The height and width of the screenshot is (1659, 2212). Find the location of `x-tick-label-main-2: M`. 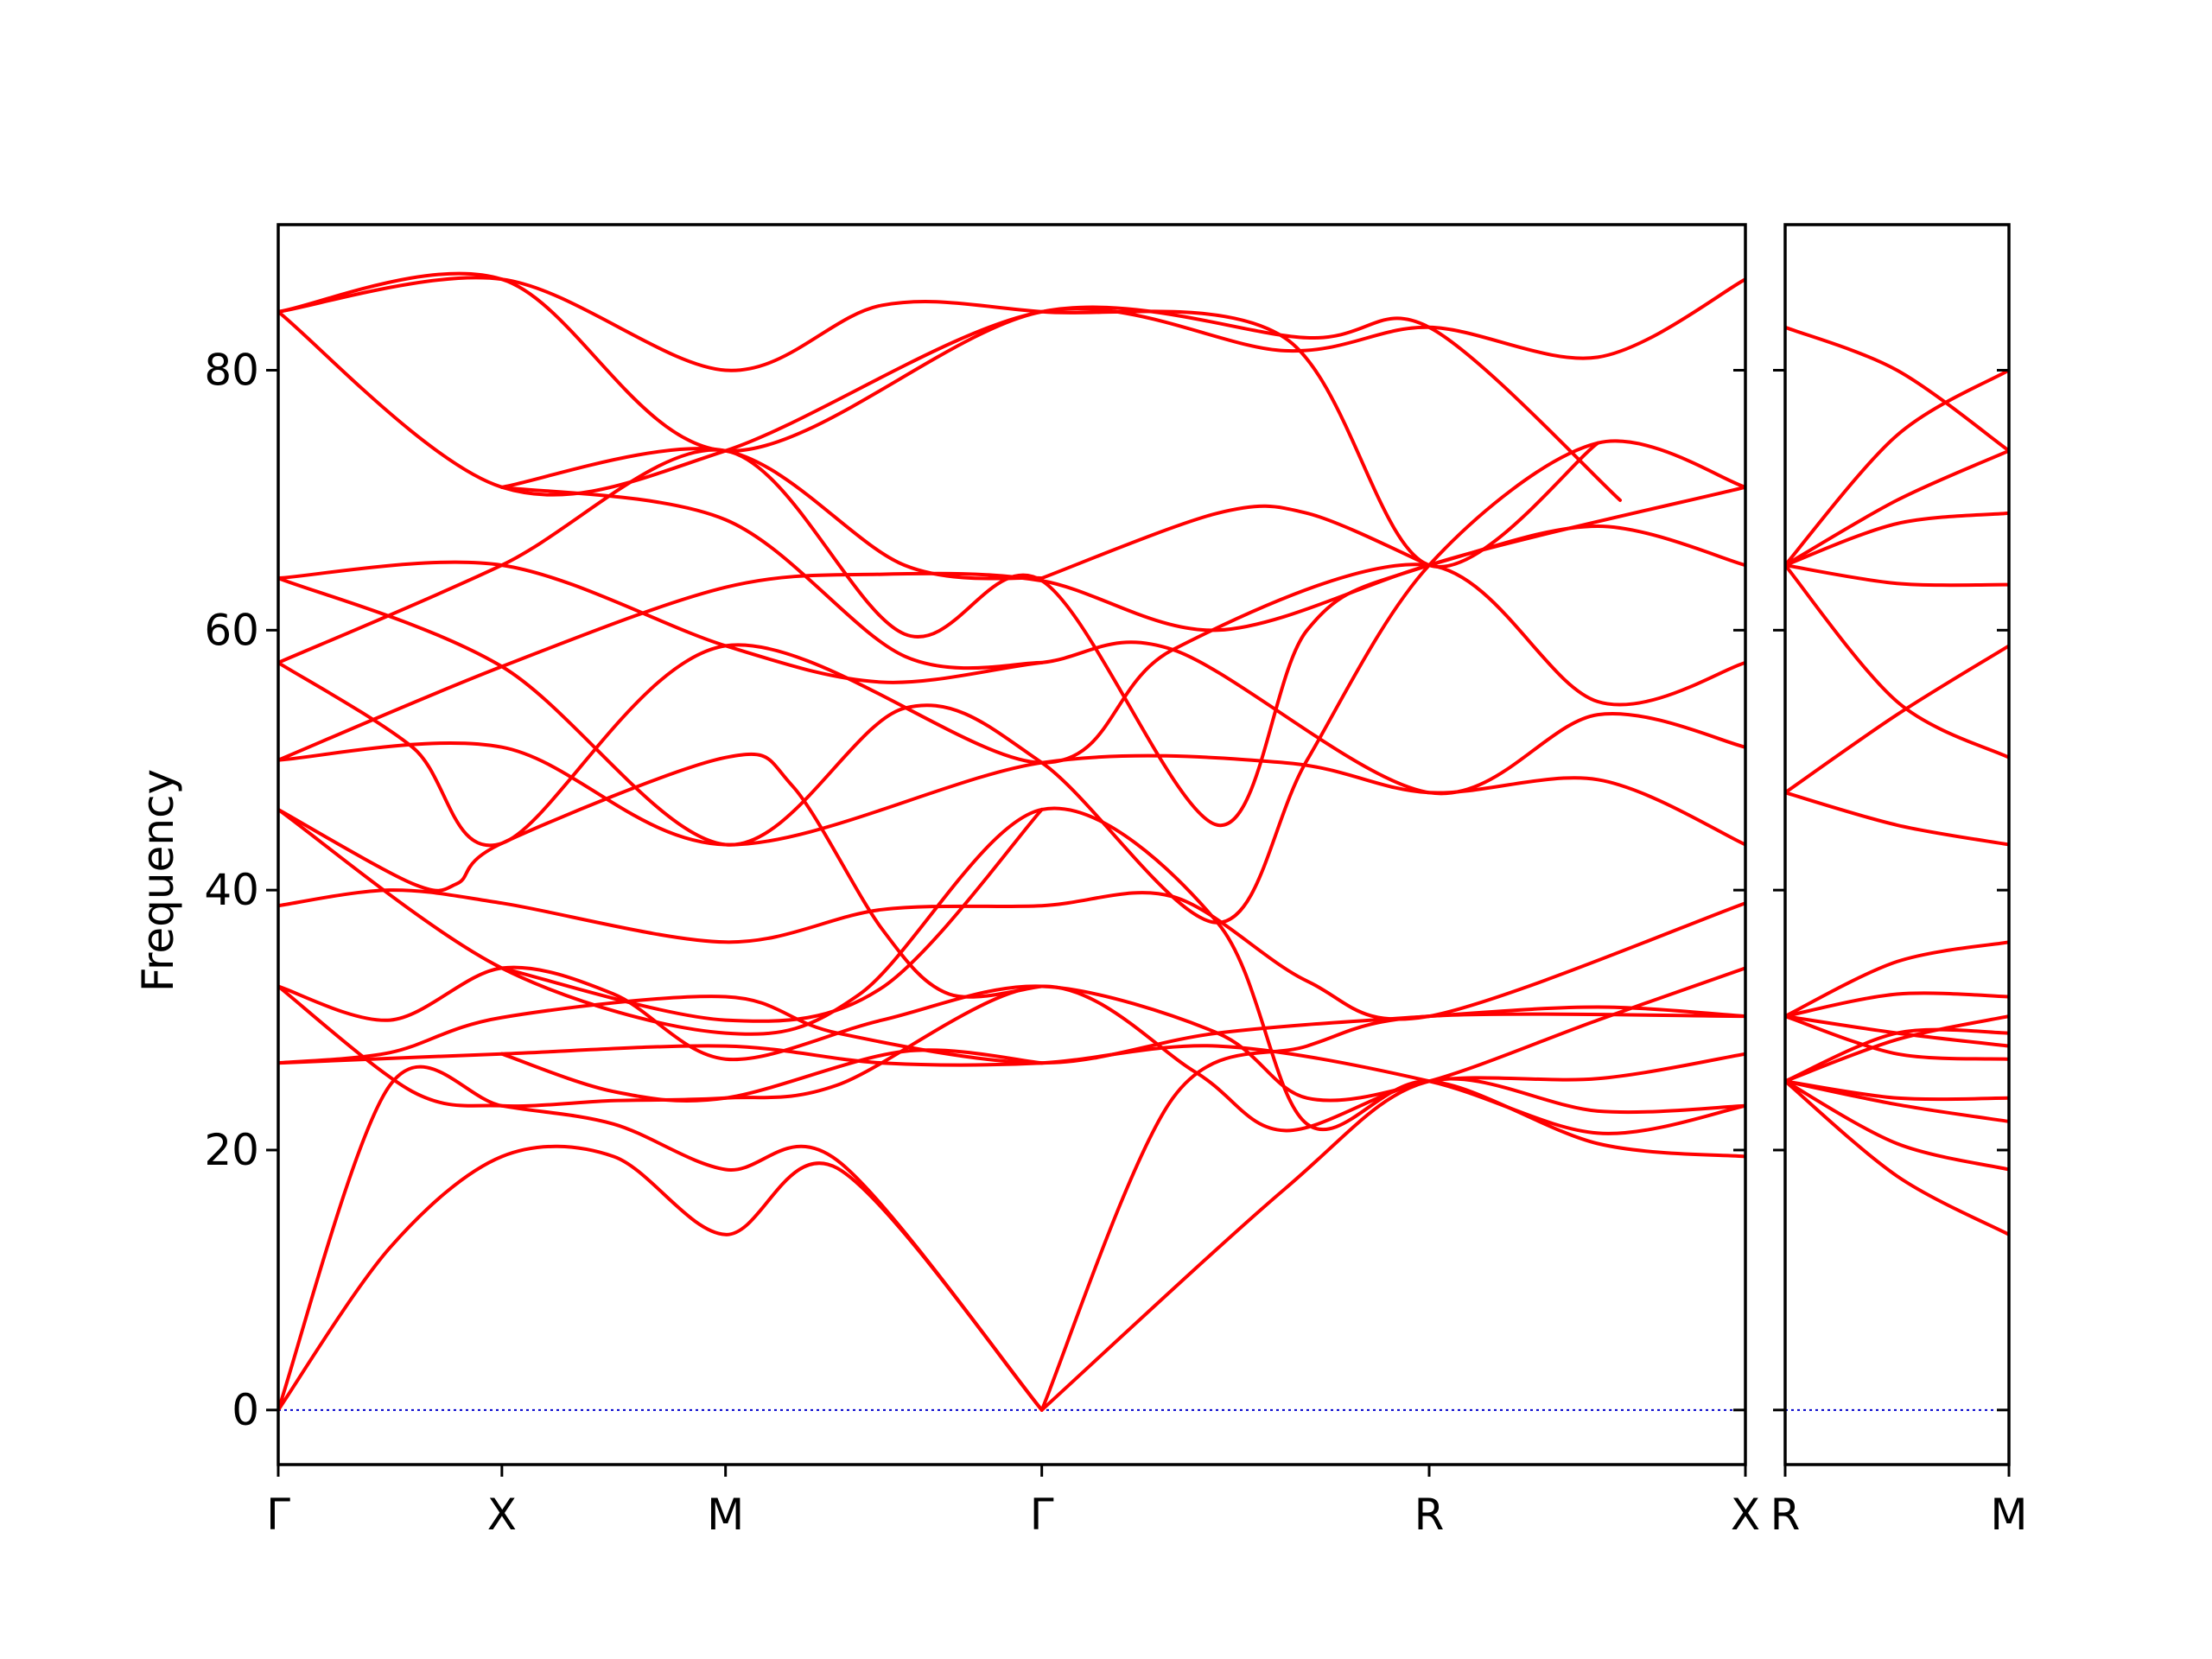

x-tick-label-main-2: M is located at coordinates (725, 1515).